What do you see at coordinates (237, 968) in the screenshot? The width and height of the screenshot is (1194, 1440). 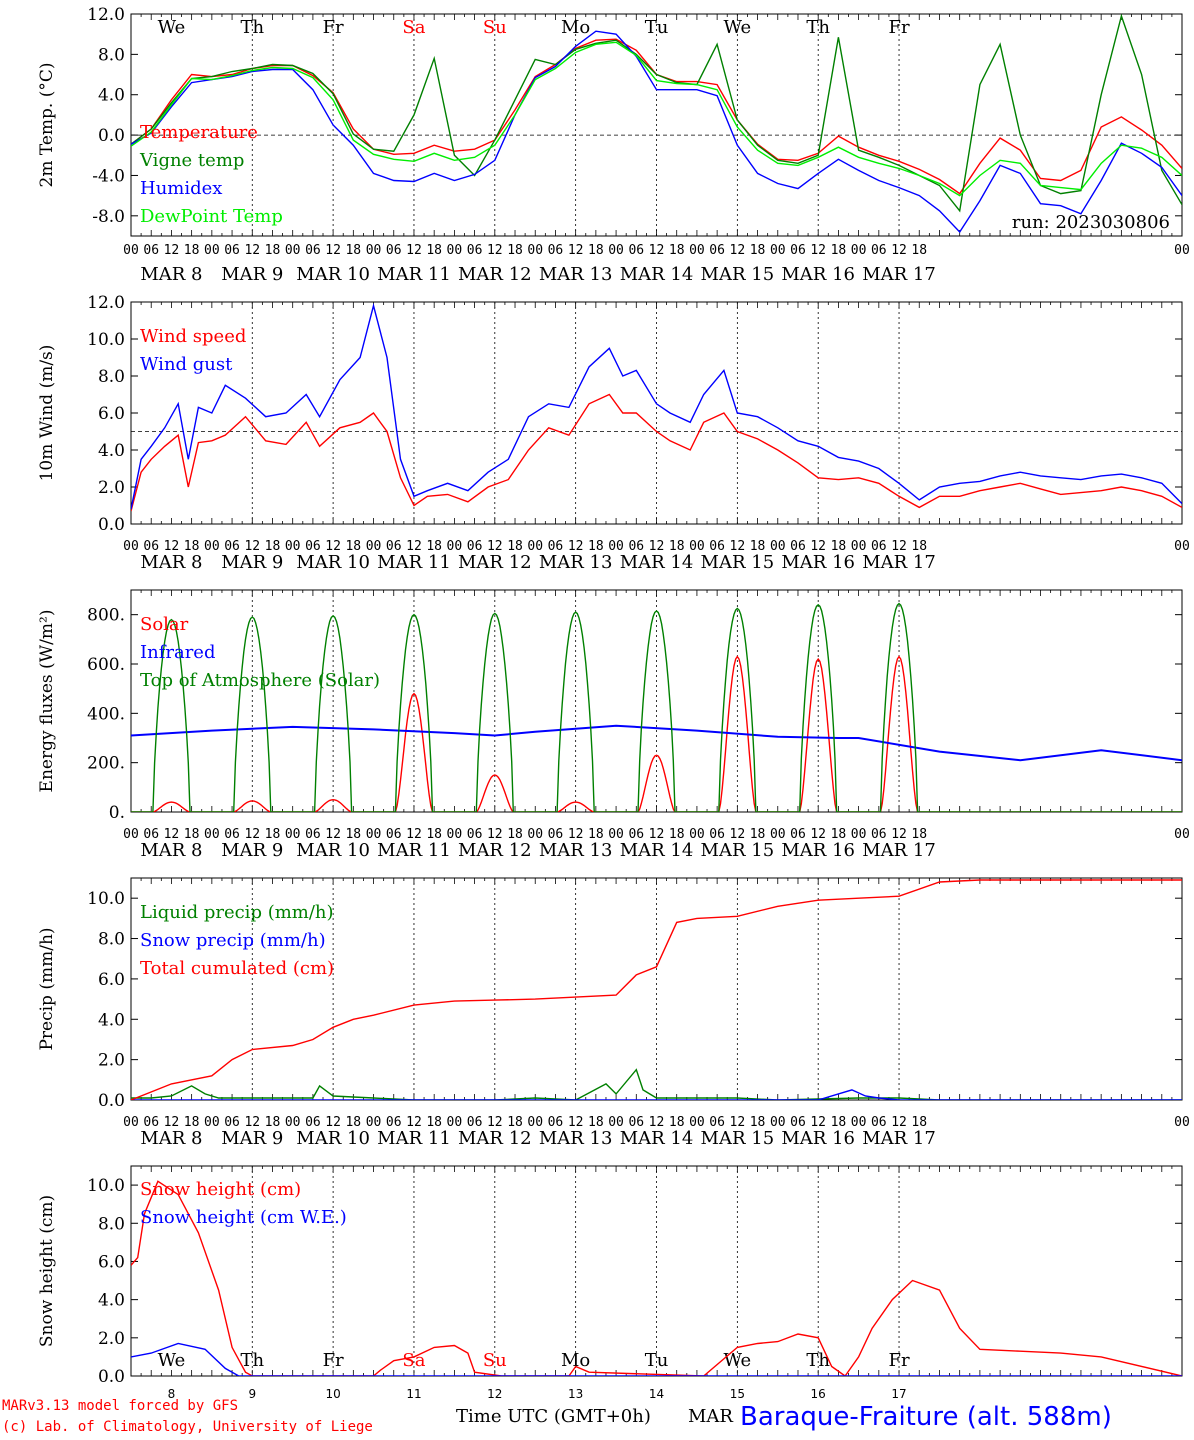 I see `legend-entry: Total cumulated (cm)` at bounding box center [237, 968].